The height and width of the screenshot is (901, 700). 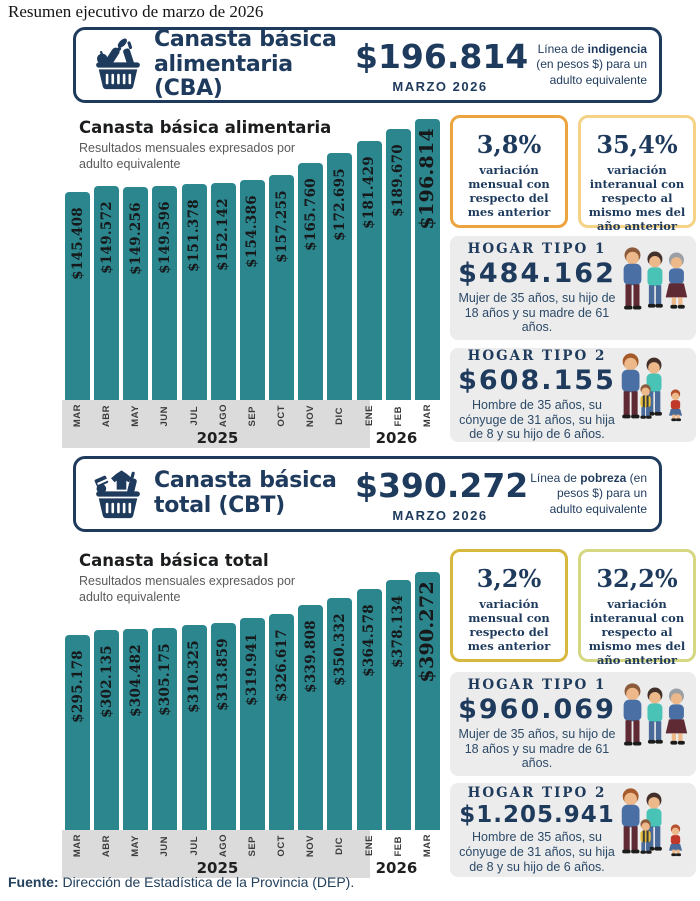 I want to click on bar-ene-10: $181.429, so click(x=369, y=270).